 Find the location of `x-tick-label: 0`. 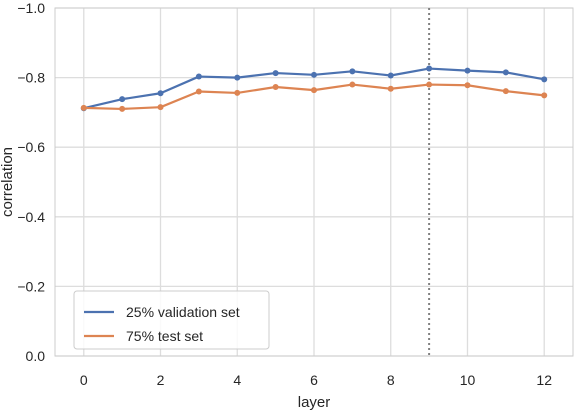

x-tick-label: 0 is located at coordinates (84, 380).